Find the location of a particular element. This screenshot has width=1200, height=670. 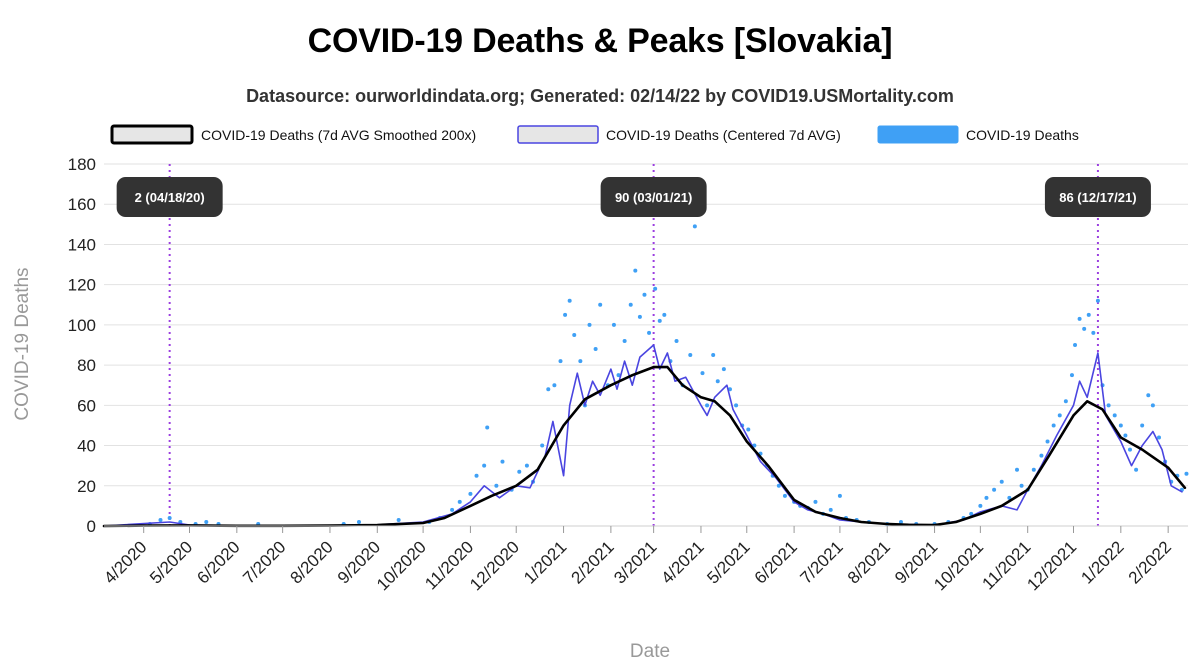

legend-label: COVID-19 Deaths is located at coordinates (1022, 135).